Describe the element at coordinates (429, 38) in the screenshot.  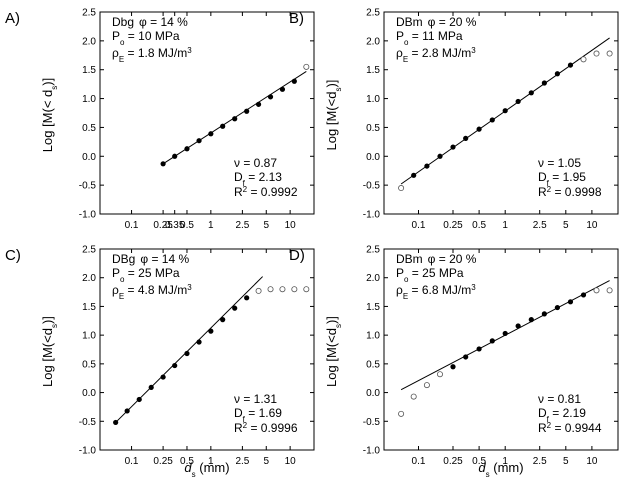
I see `annotation-pressure: Po = 11 MPa` at that location.